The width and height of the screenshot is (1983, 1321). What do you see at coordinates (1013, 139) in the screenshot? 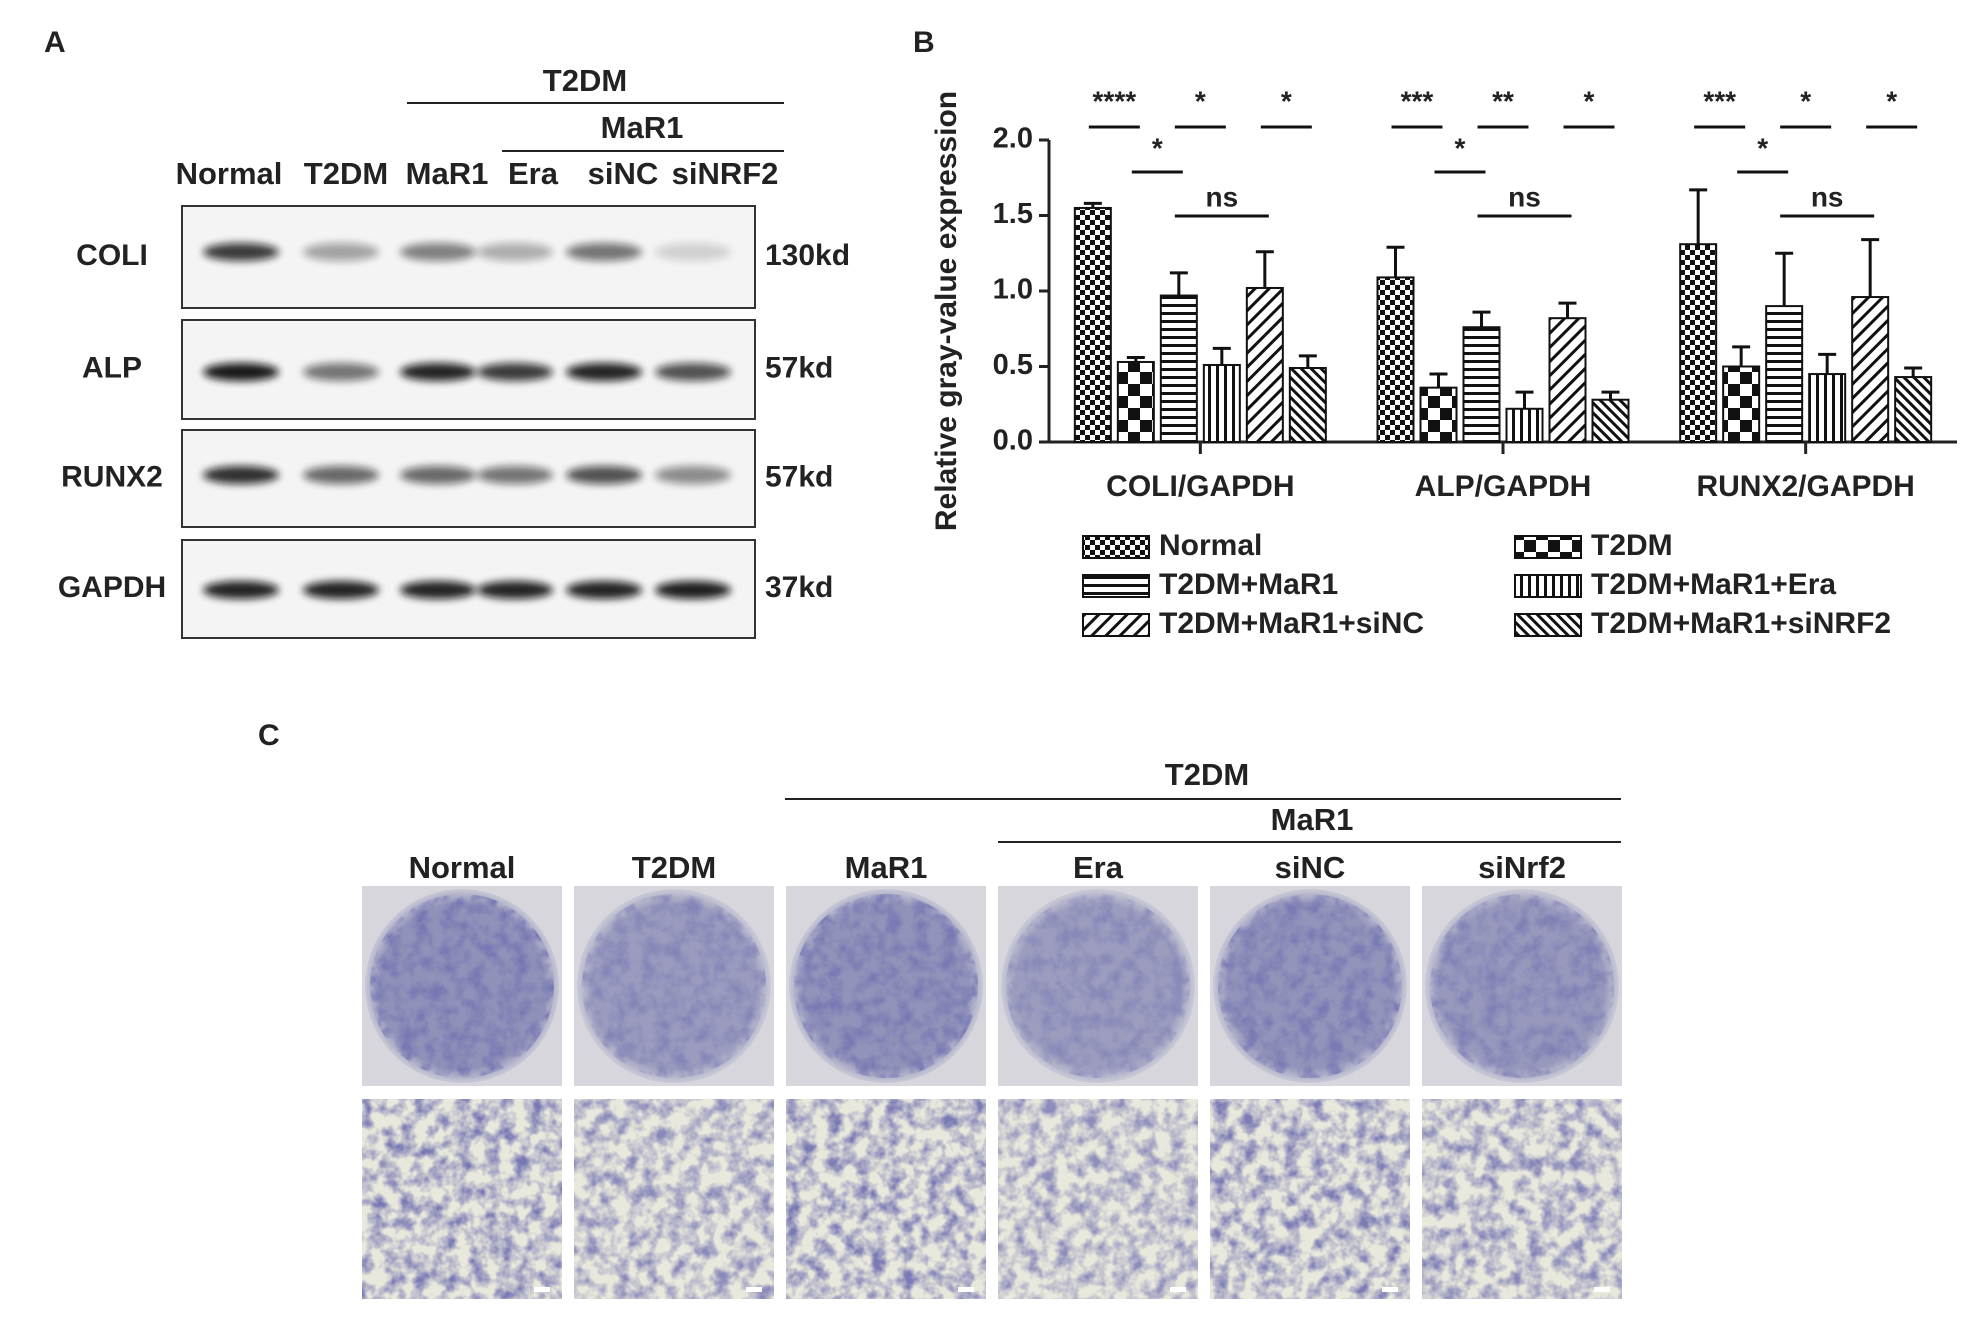
I see `y-tick-label: 2.0` at bounding box center [1013, 139].